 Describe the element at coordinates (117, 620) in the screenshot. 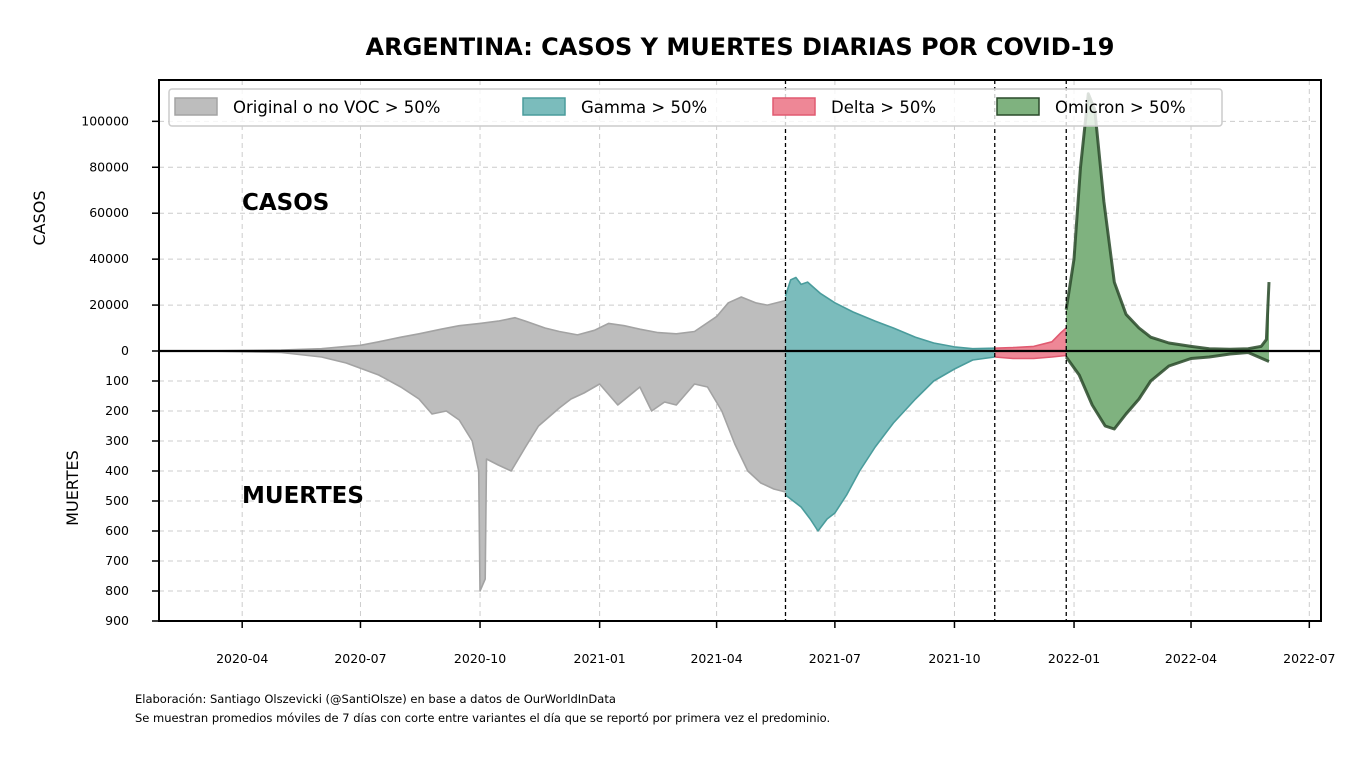

I see `y-tick-label-deaths: 900` at that location.